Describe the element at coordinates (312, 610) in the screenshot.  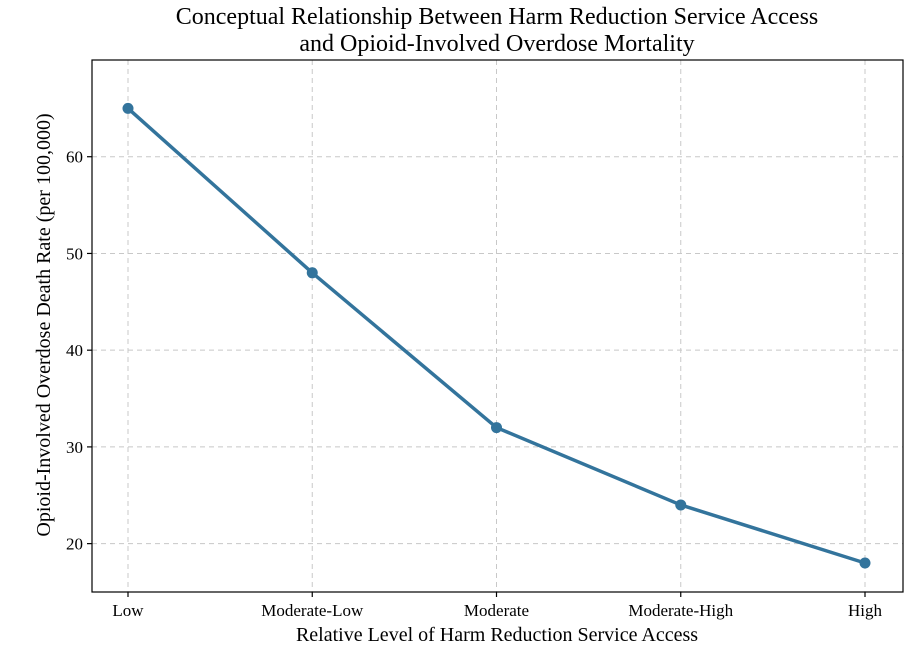
I see `x-tick-label: Moderate-Low` at that location.